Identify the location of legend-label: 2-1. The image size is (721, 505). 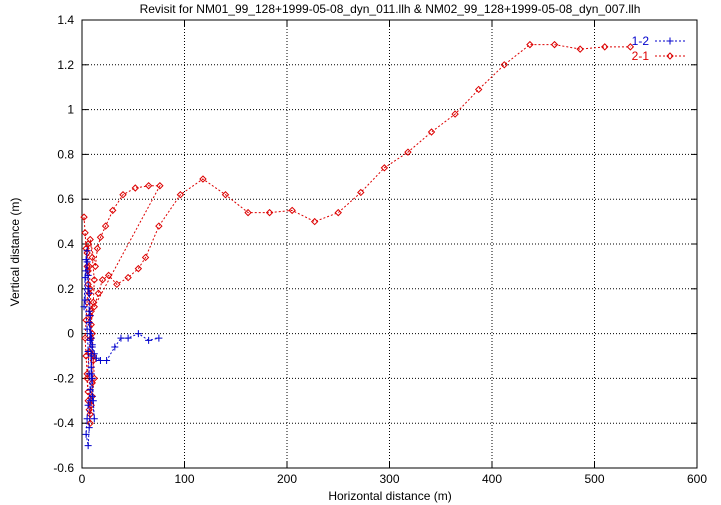
(641, 56).